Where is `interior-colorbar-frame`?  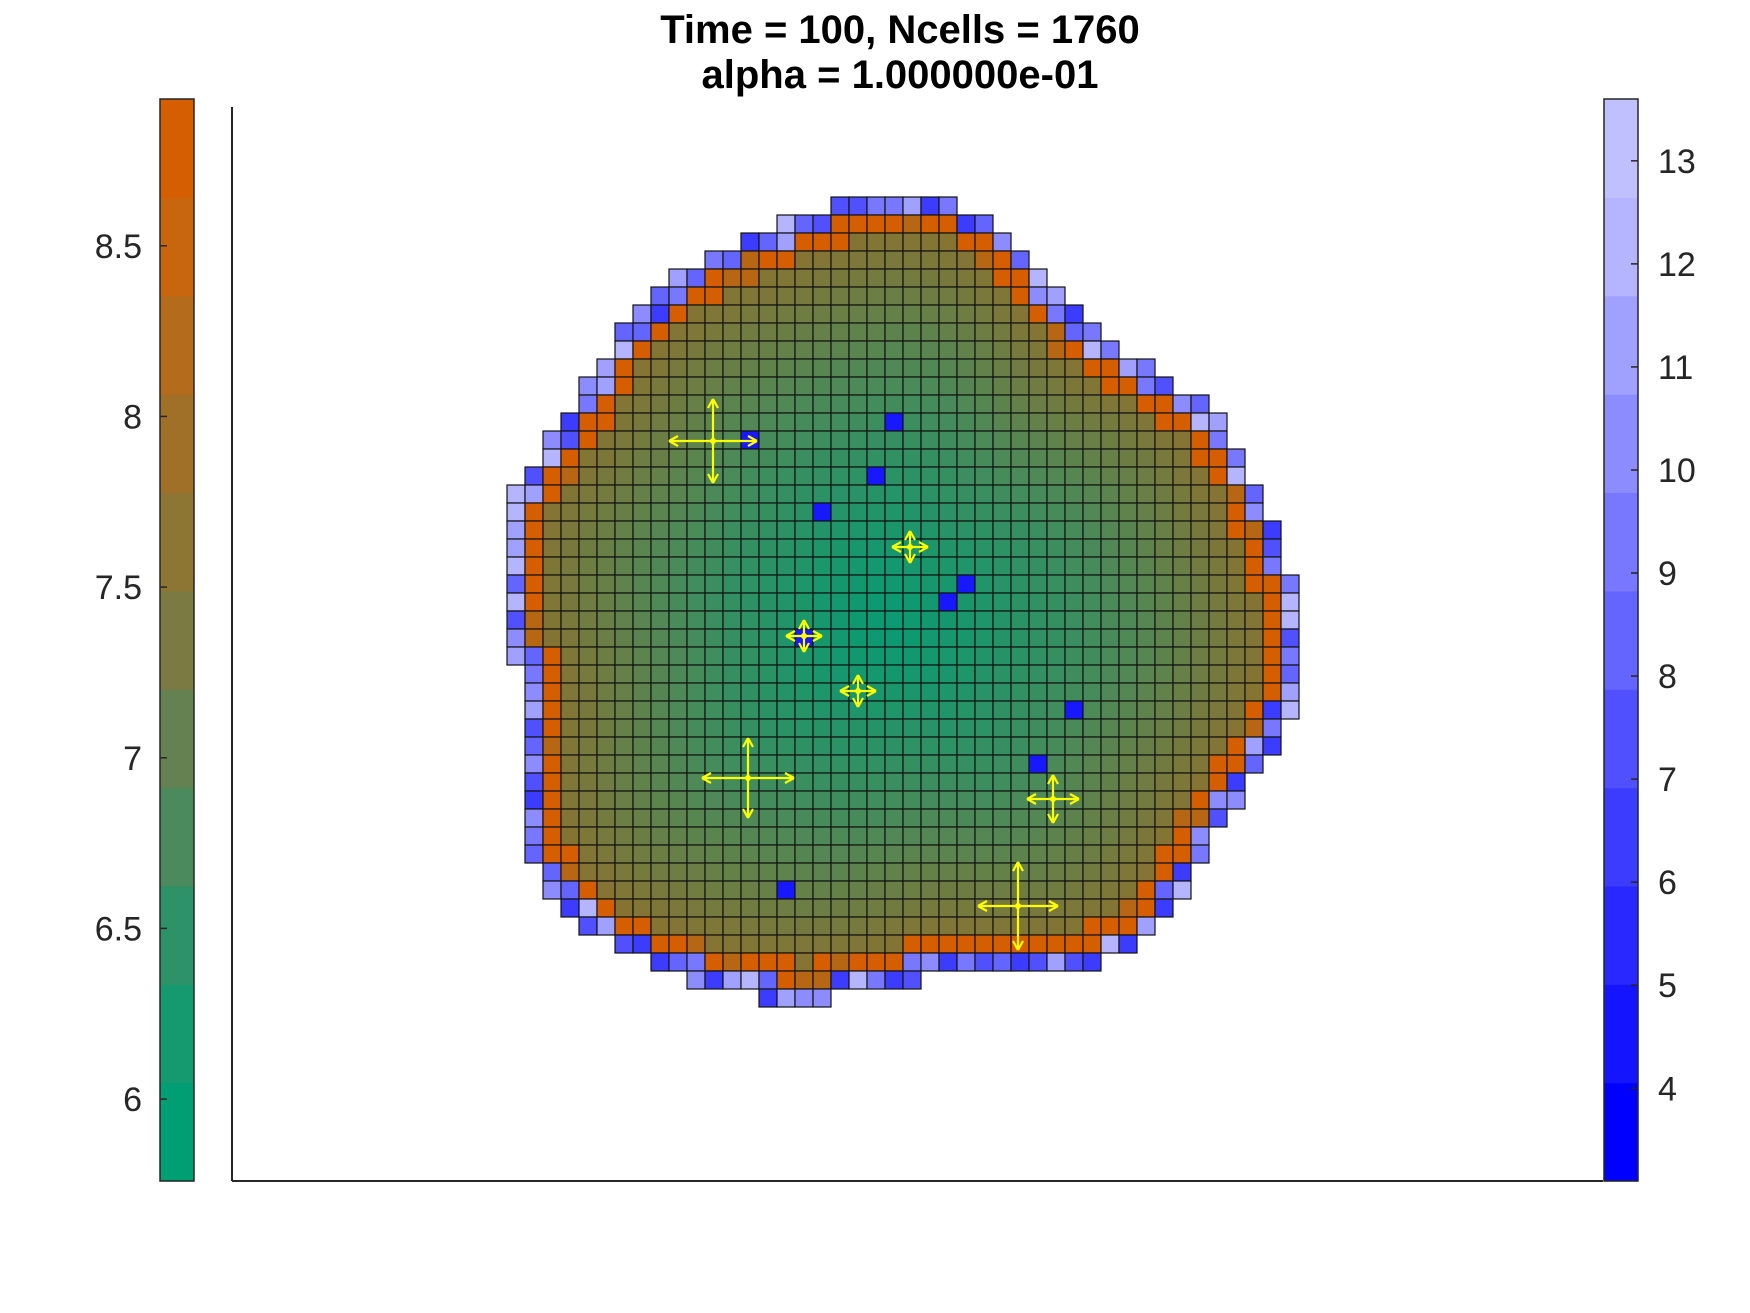
interior-colorbar-frame is located at coordinates (177, 640).